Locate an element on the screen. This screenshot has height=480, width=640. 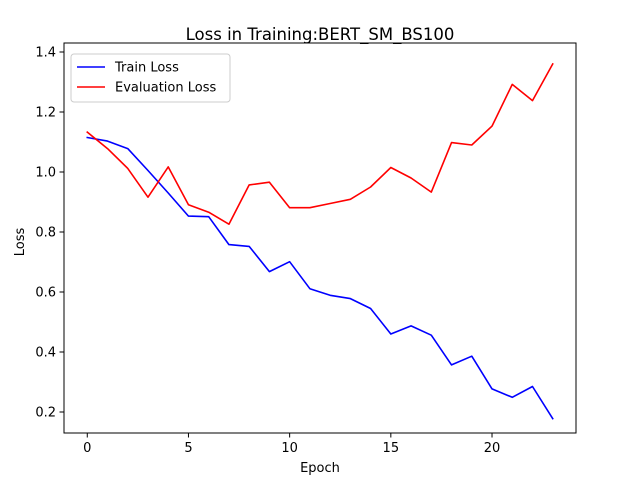
x-tick-label: 20 is located at coordinates (492, 448).